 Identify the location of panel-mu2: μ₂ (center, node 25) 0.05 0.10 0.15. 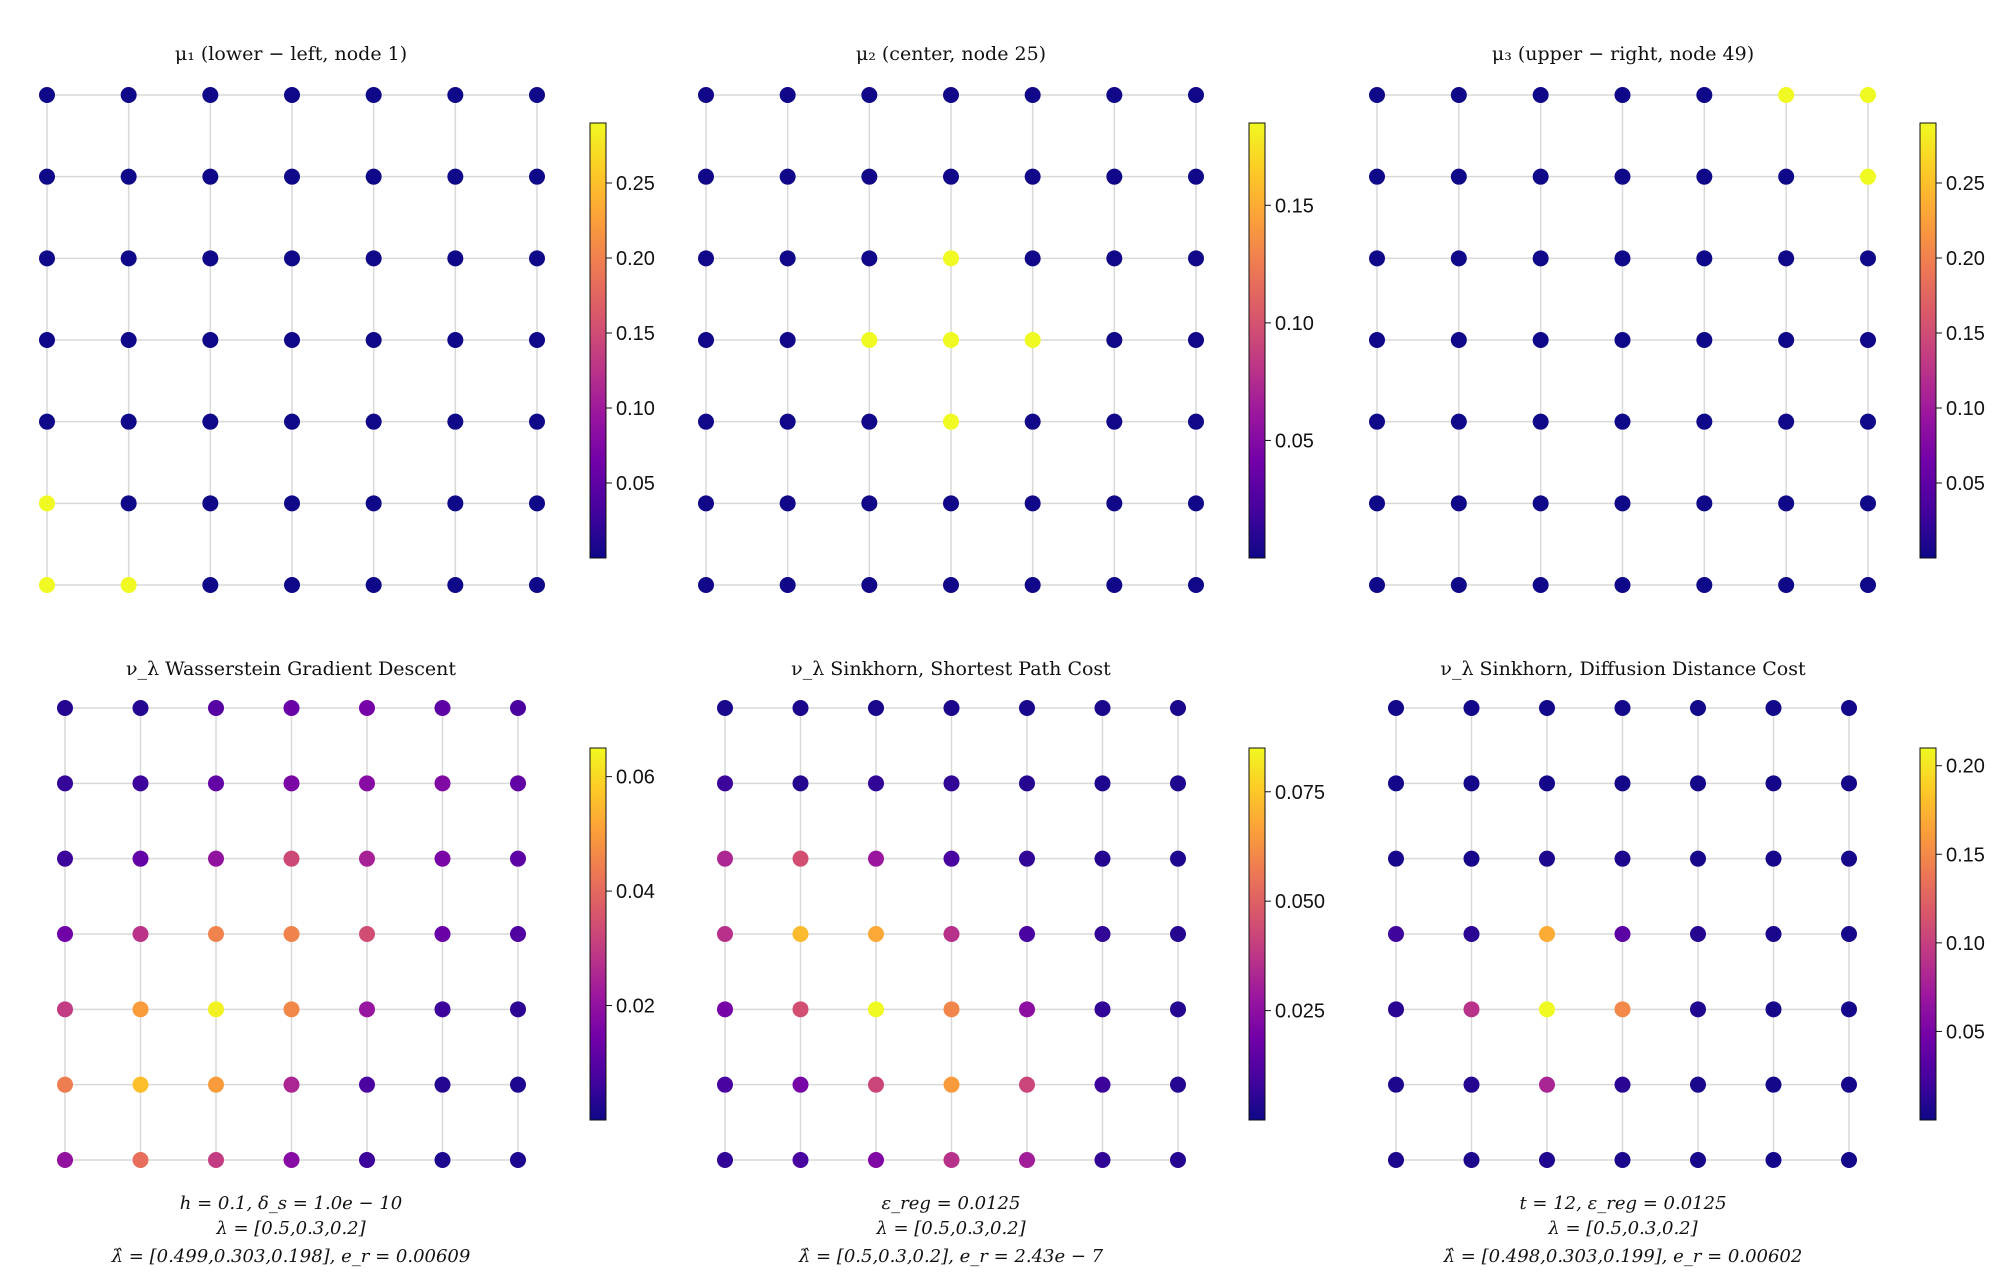
(1006, 318).